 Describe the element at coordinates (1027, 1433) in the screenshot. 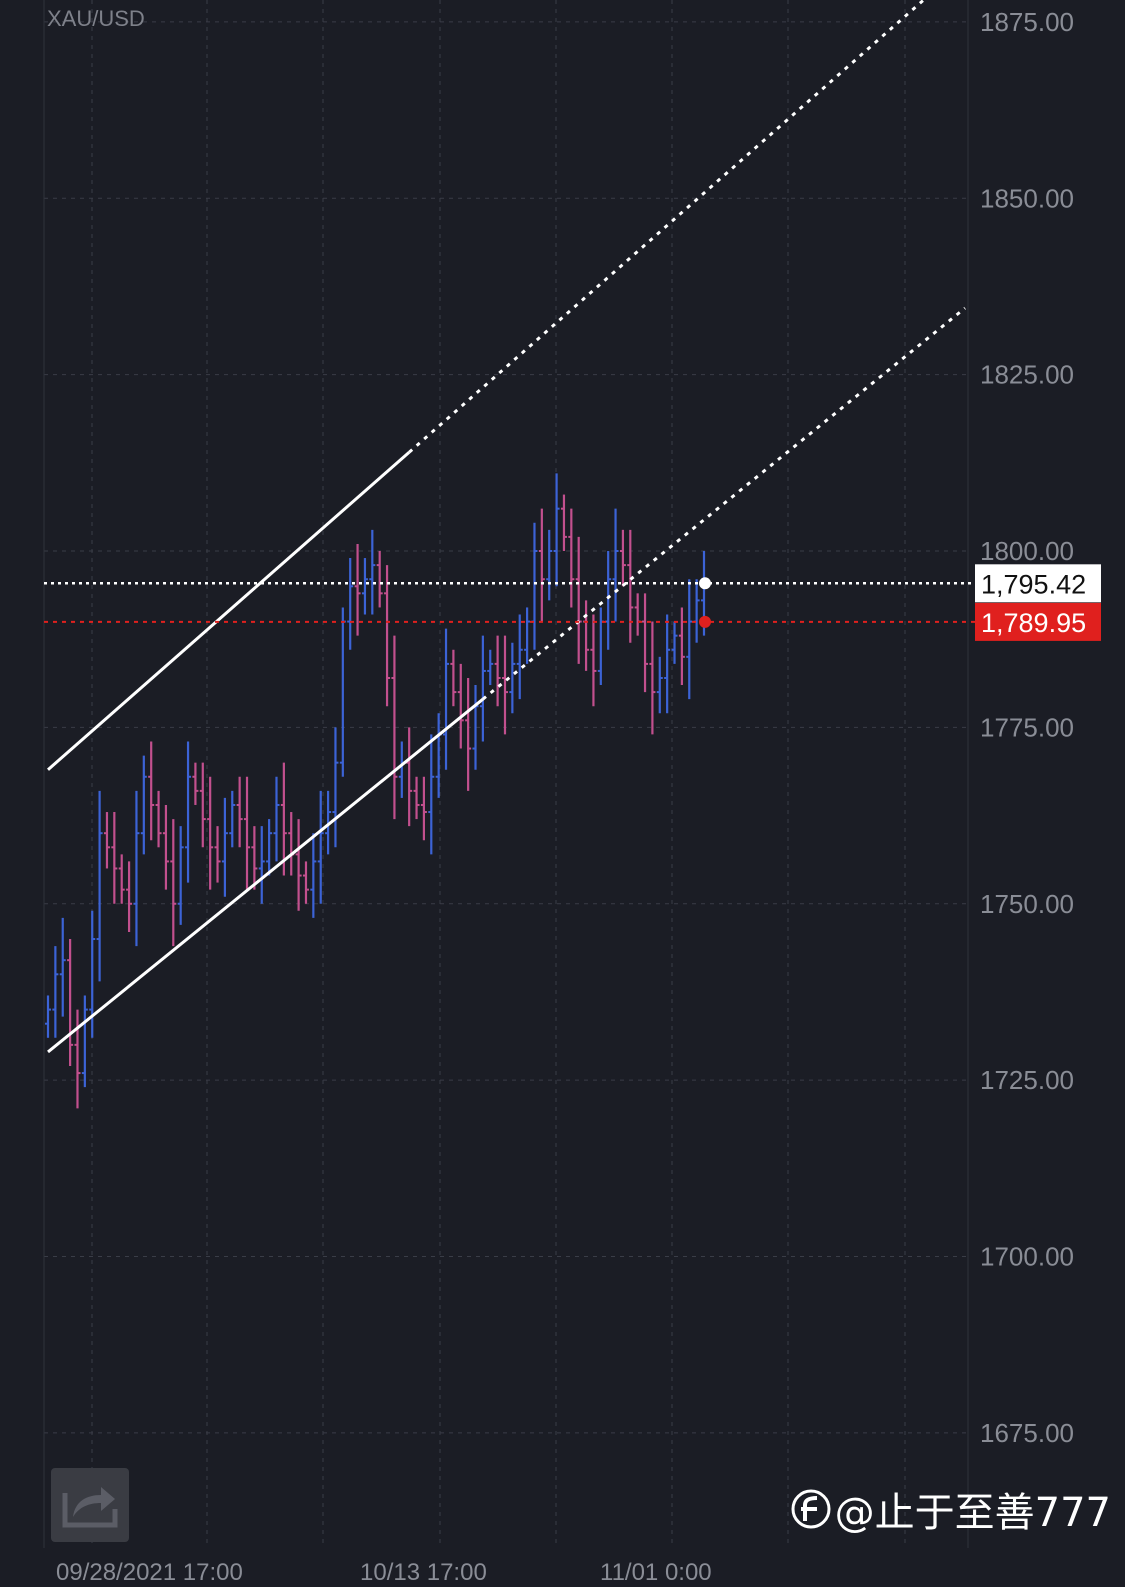

I see `y-tick-label: 1675.00` at that location.